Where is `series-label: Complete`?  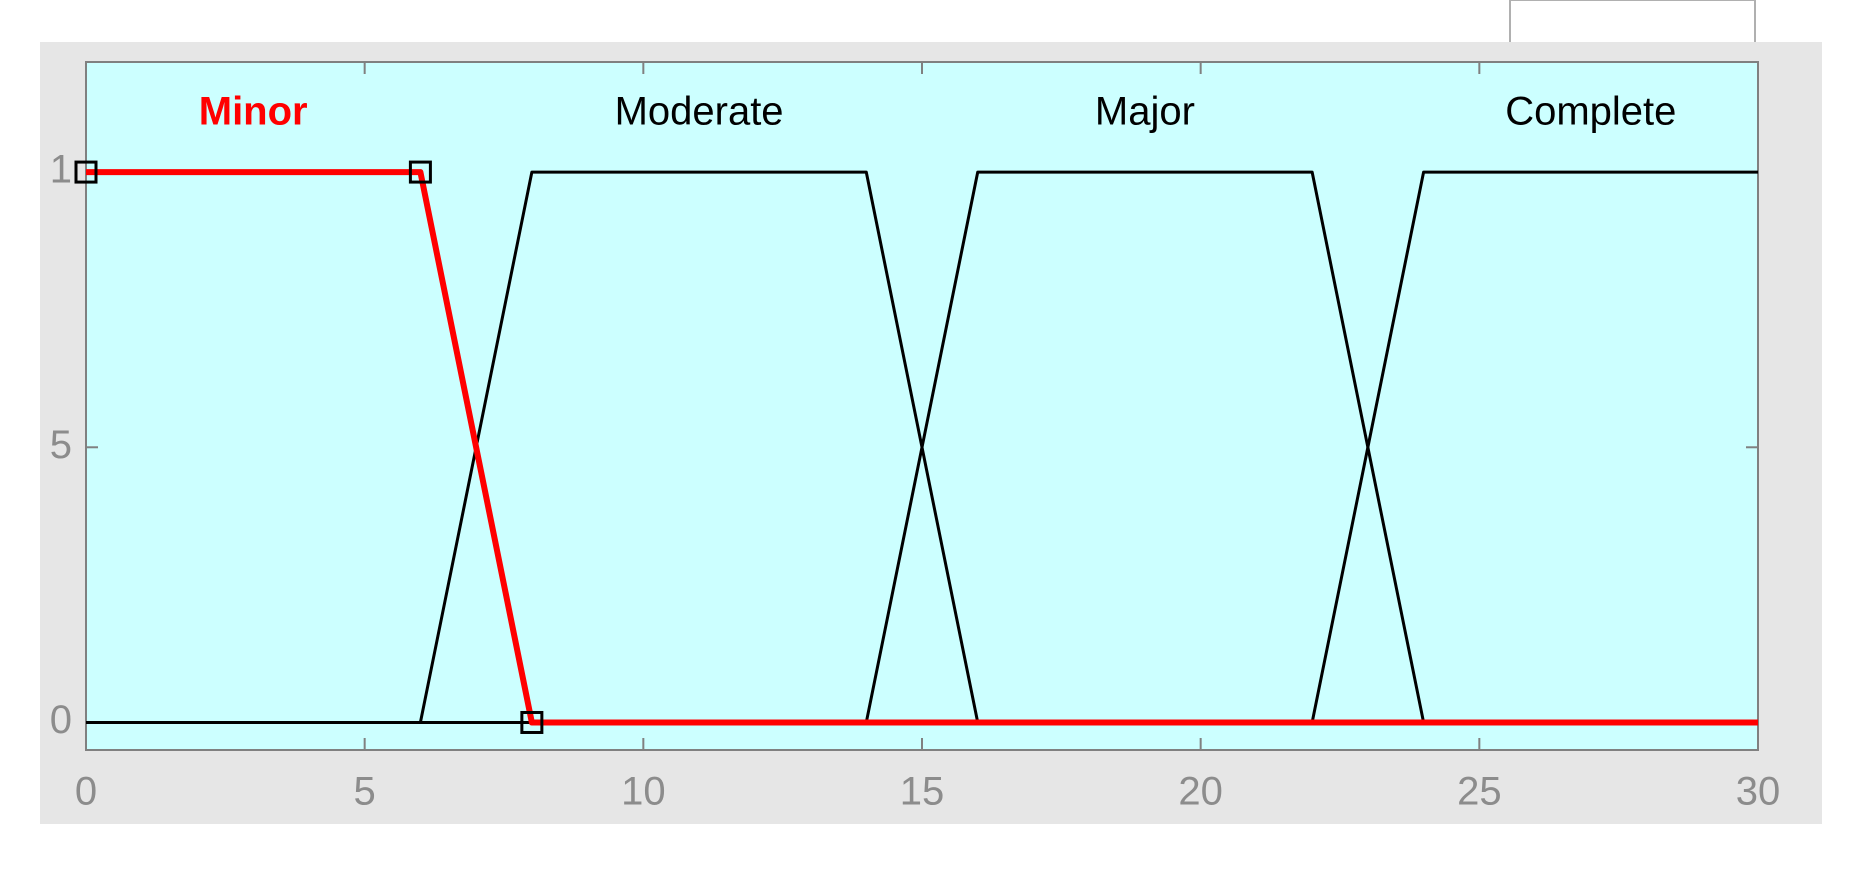 series-label: Complete is located at coordinates (1590, 112).